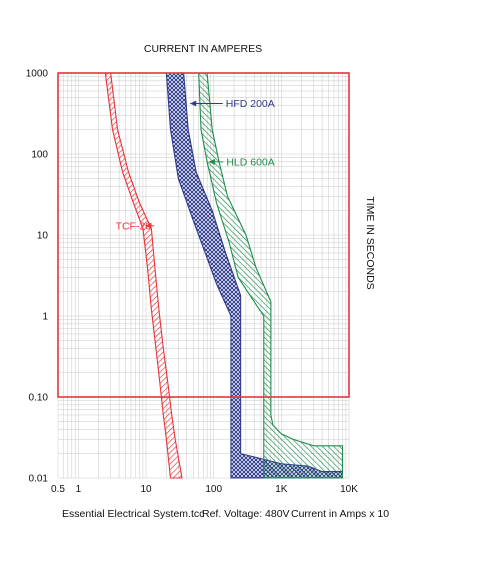 The height and width of the screenshot is (563, 500). I want to click on label-hfd-200a: HFD 200A, so click(250, 104).